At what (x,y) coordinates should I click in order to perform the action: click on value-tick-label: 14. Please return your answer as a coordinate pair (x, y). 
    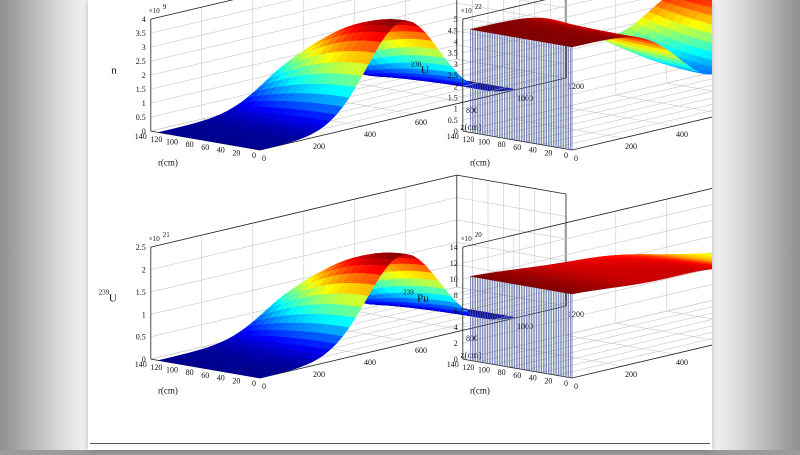
    Looking at the image, I should click on (454, 247).